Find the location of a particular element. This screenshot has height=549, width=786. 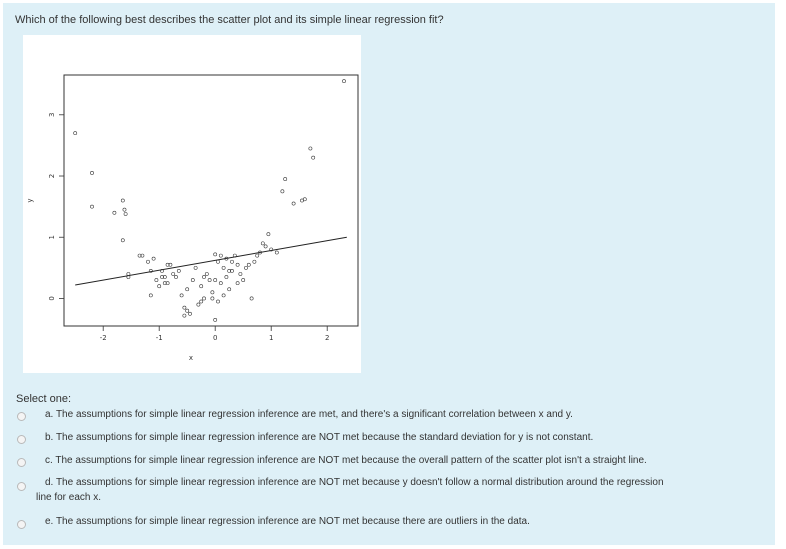

regression-line is located at coordinates (211, 261).